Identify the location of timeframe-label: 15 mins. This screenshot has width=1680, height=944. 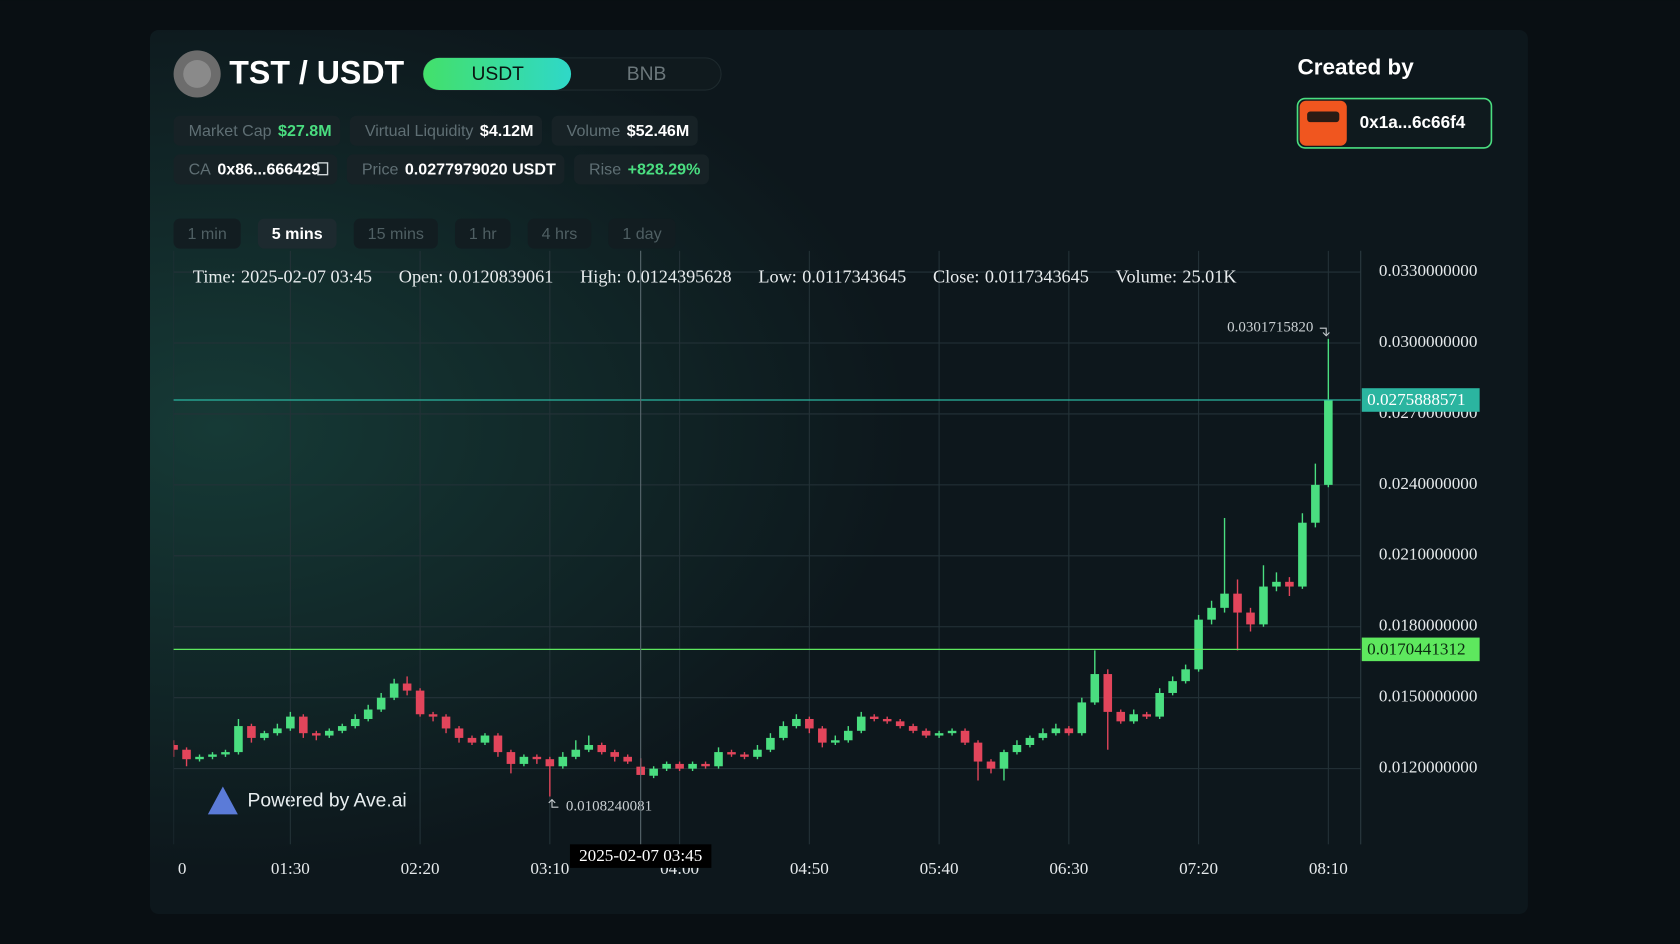
(396, 234).